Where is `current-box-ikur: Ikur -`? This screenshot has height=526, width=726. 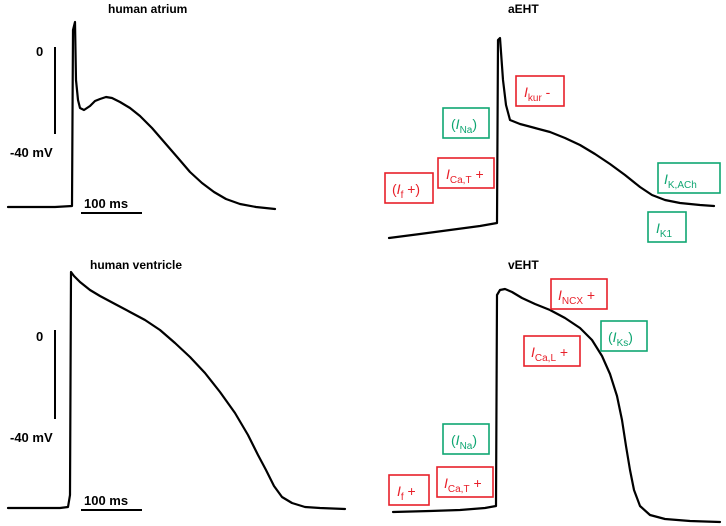 current-box-ikur: Ikur - is located at coordinates (540, 91).